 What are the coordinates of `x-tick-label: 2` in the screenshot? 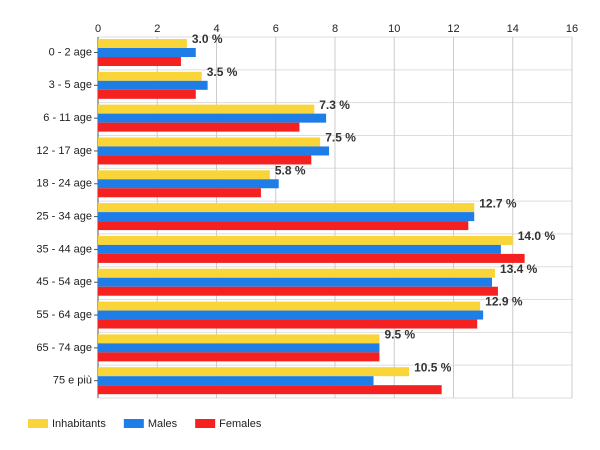 It's located at (157, 29).